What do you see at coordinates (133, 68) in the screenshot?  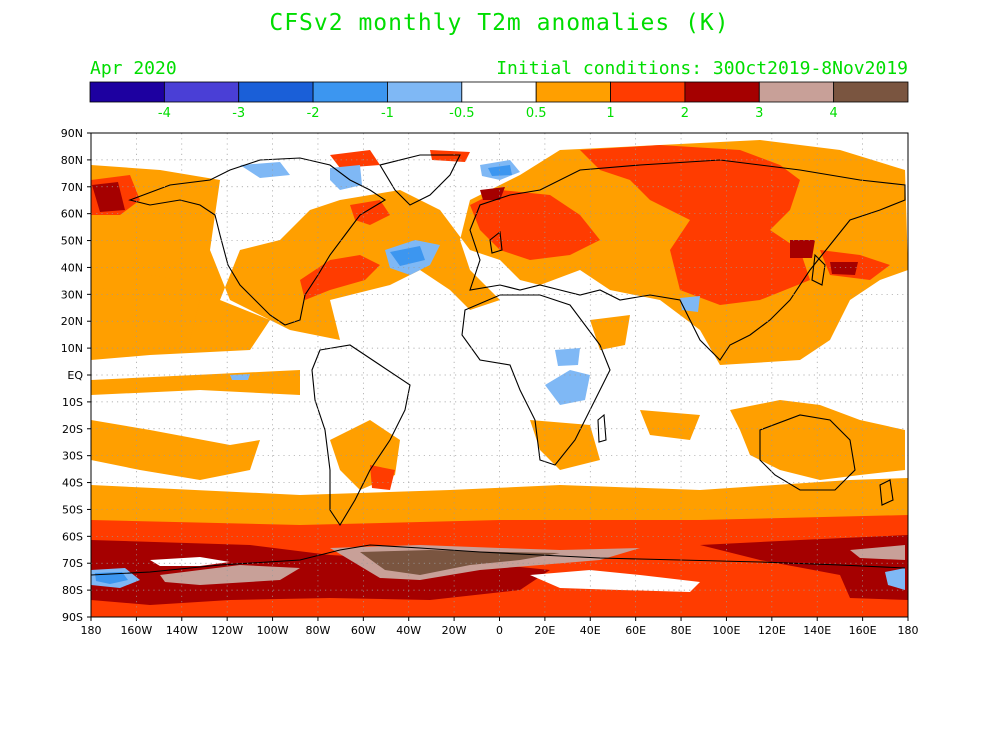 I see `forecast-period-label: Apr 2020` at bounding box center [133, 68].